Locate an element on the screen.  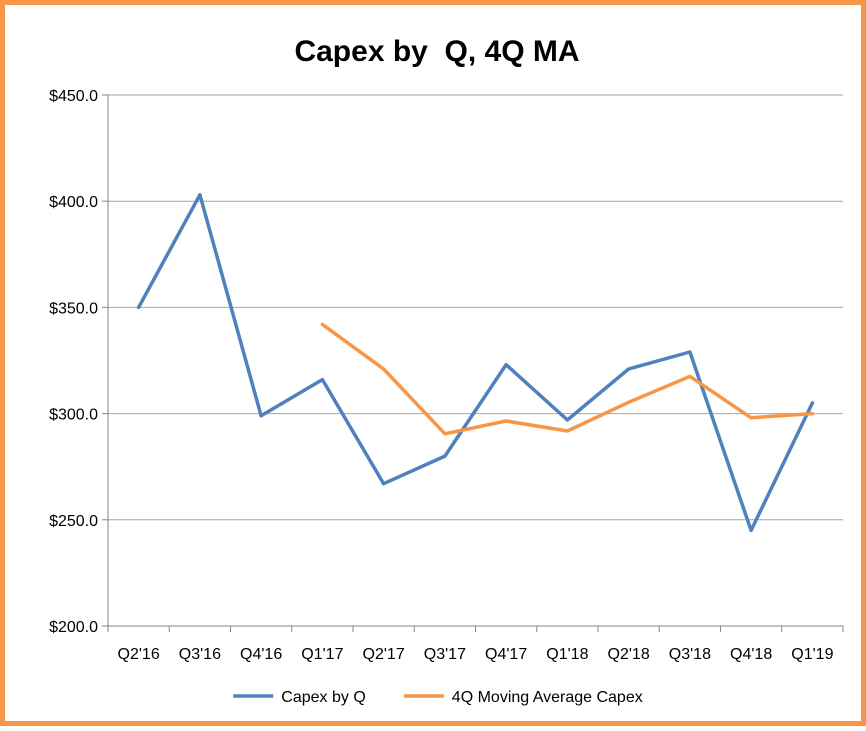
legend: Capex by Q 4Q Moving Average Capex is located at coordinates (438, 697).